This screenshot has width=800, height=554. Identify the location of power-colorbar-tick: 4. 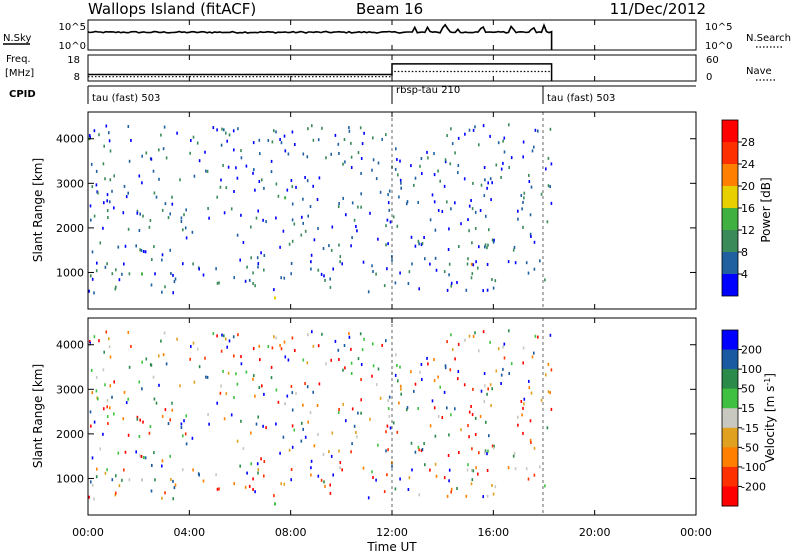
(744, 274).